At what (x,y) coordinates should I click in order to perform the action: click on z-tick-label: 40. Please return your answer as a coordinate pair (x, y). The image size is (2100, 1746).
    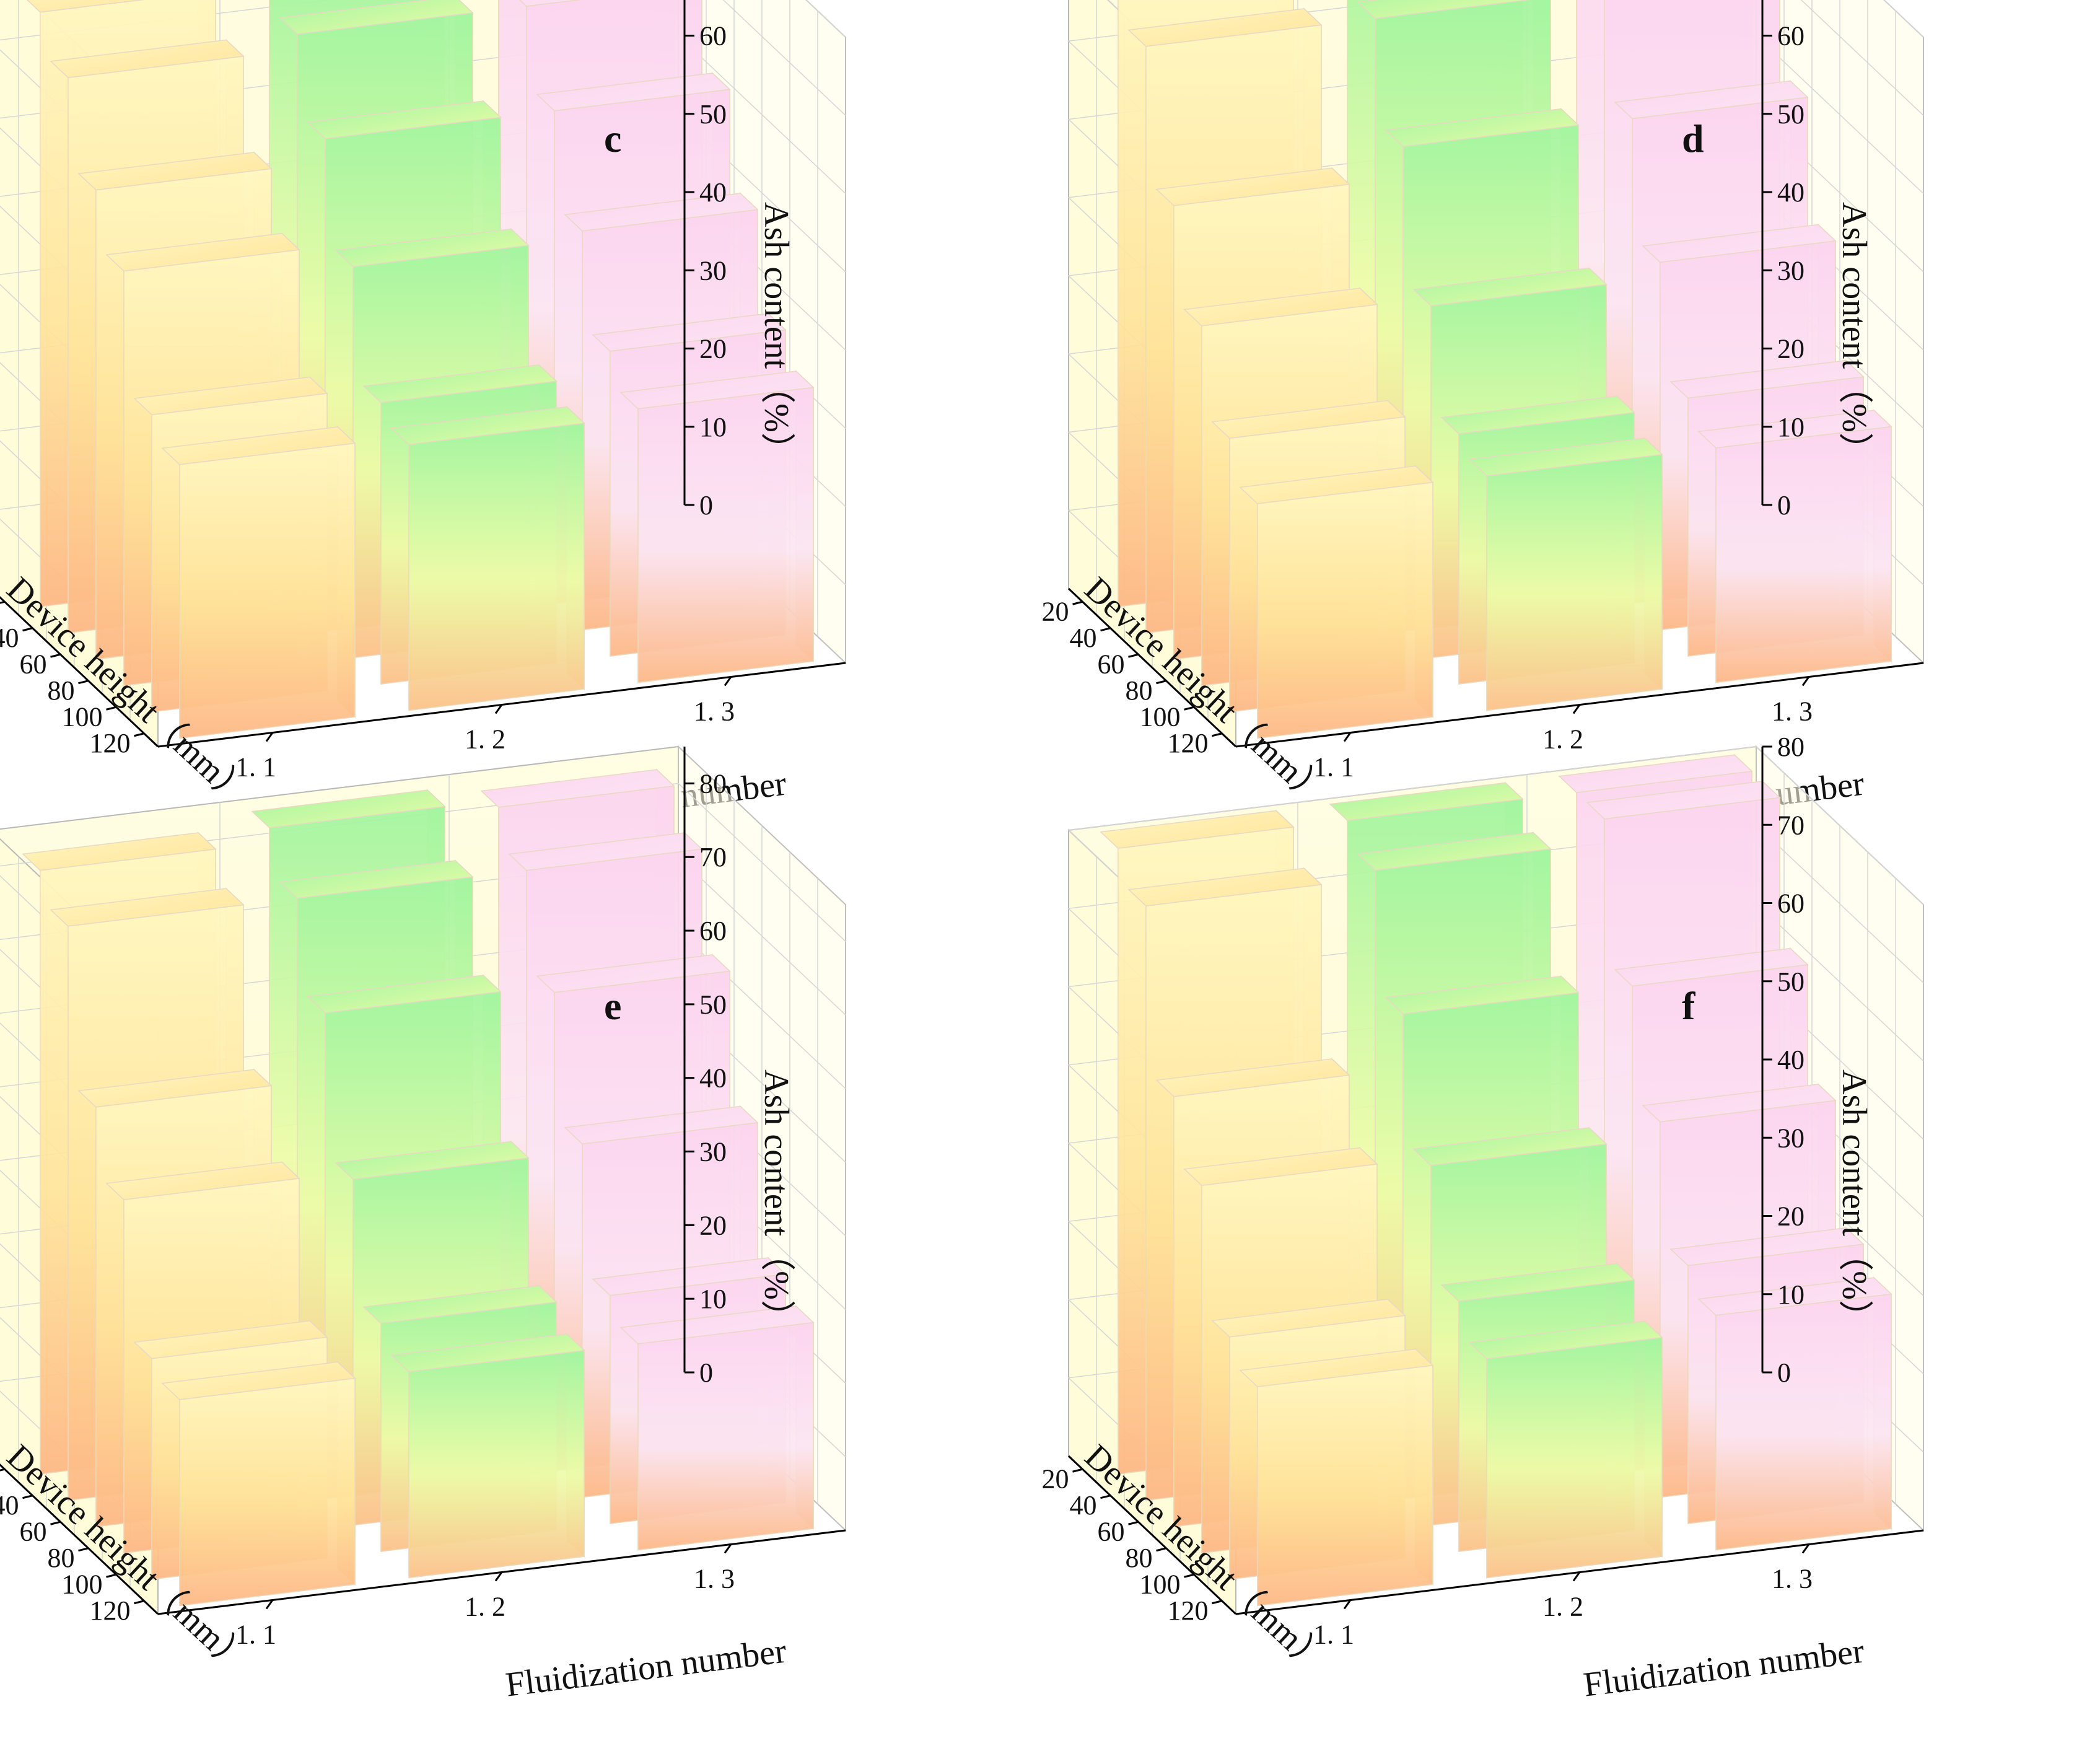
    Looking at the image, I should click on (713, 192).